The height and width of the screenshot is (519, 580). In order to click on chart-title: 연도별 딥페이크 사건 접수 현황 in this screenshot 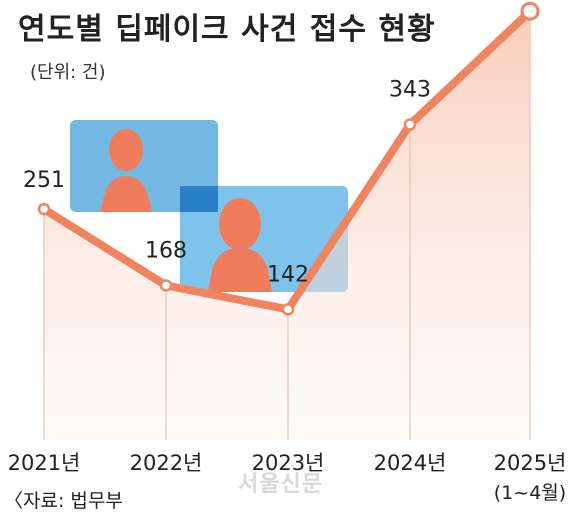, I will do `click(227, 29)`.